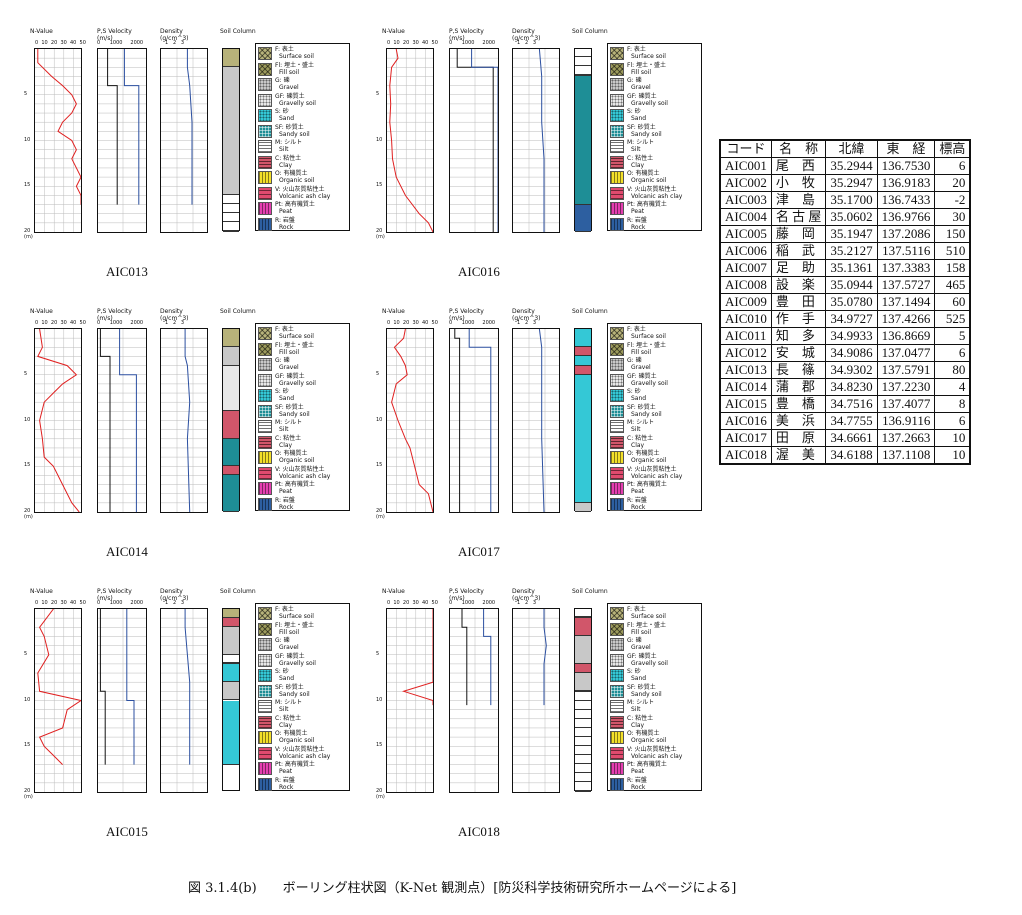  What do you see at coordinates (378, 93) in the screenshot?
I see `depth-tick-label: 5` at bounding box center [378, 93].